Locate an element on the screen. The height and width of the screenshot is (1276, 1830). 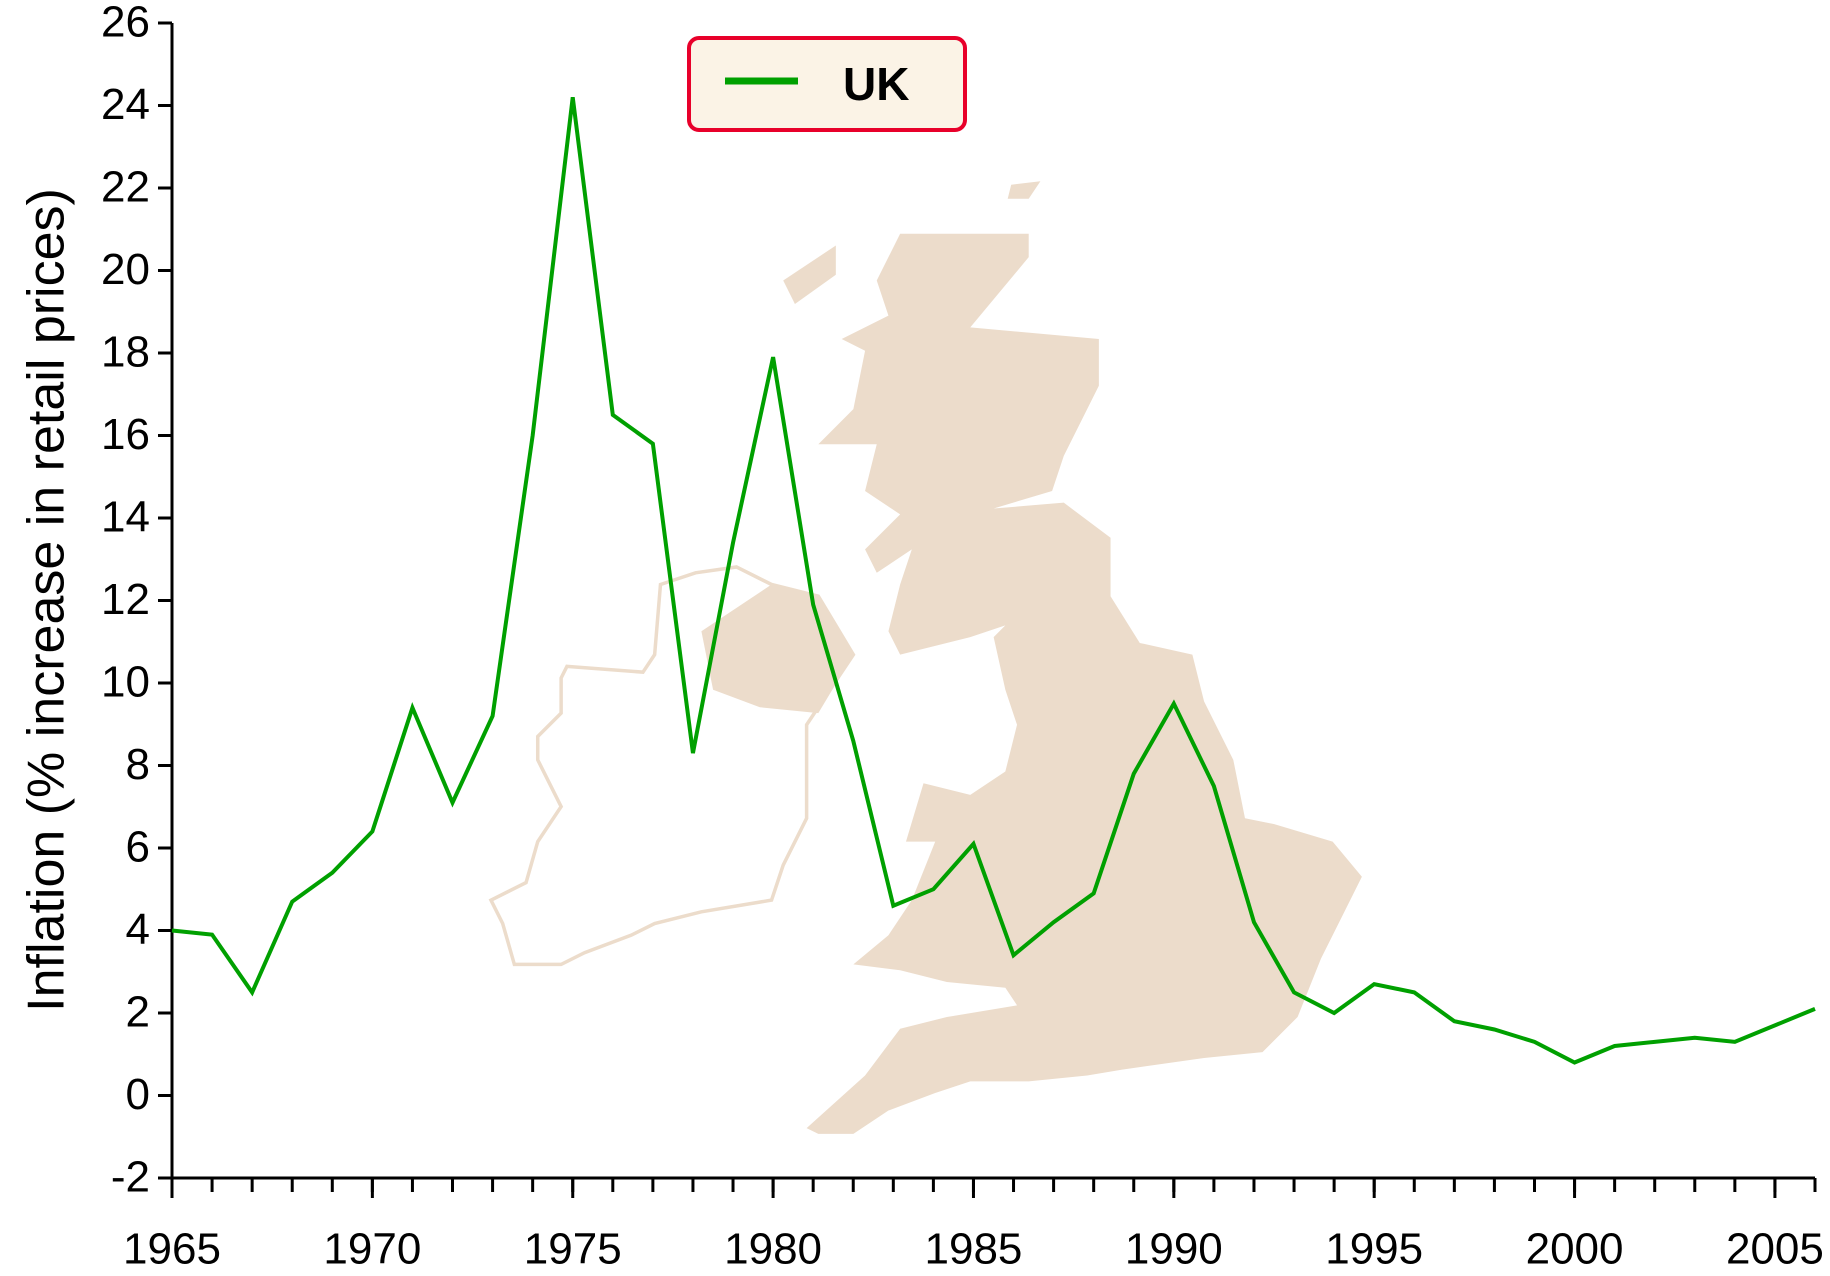
y-tick-label: 4 is located at coordinates (138, 929).